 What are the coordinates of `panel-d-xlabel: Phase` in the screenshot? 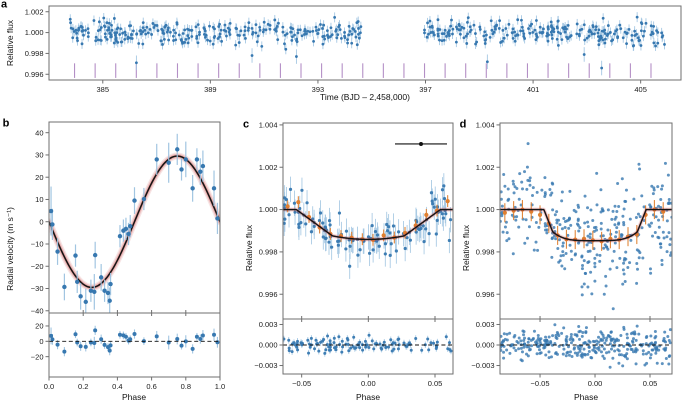 It's located at (586, 396).